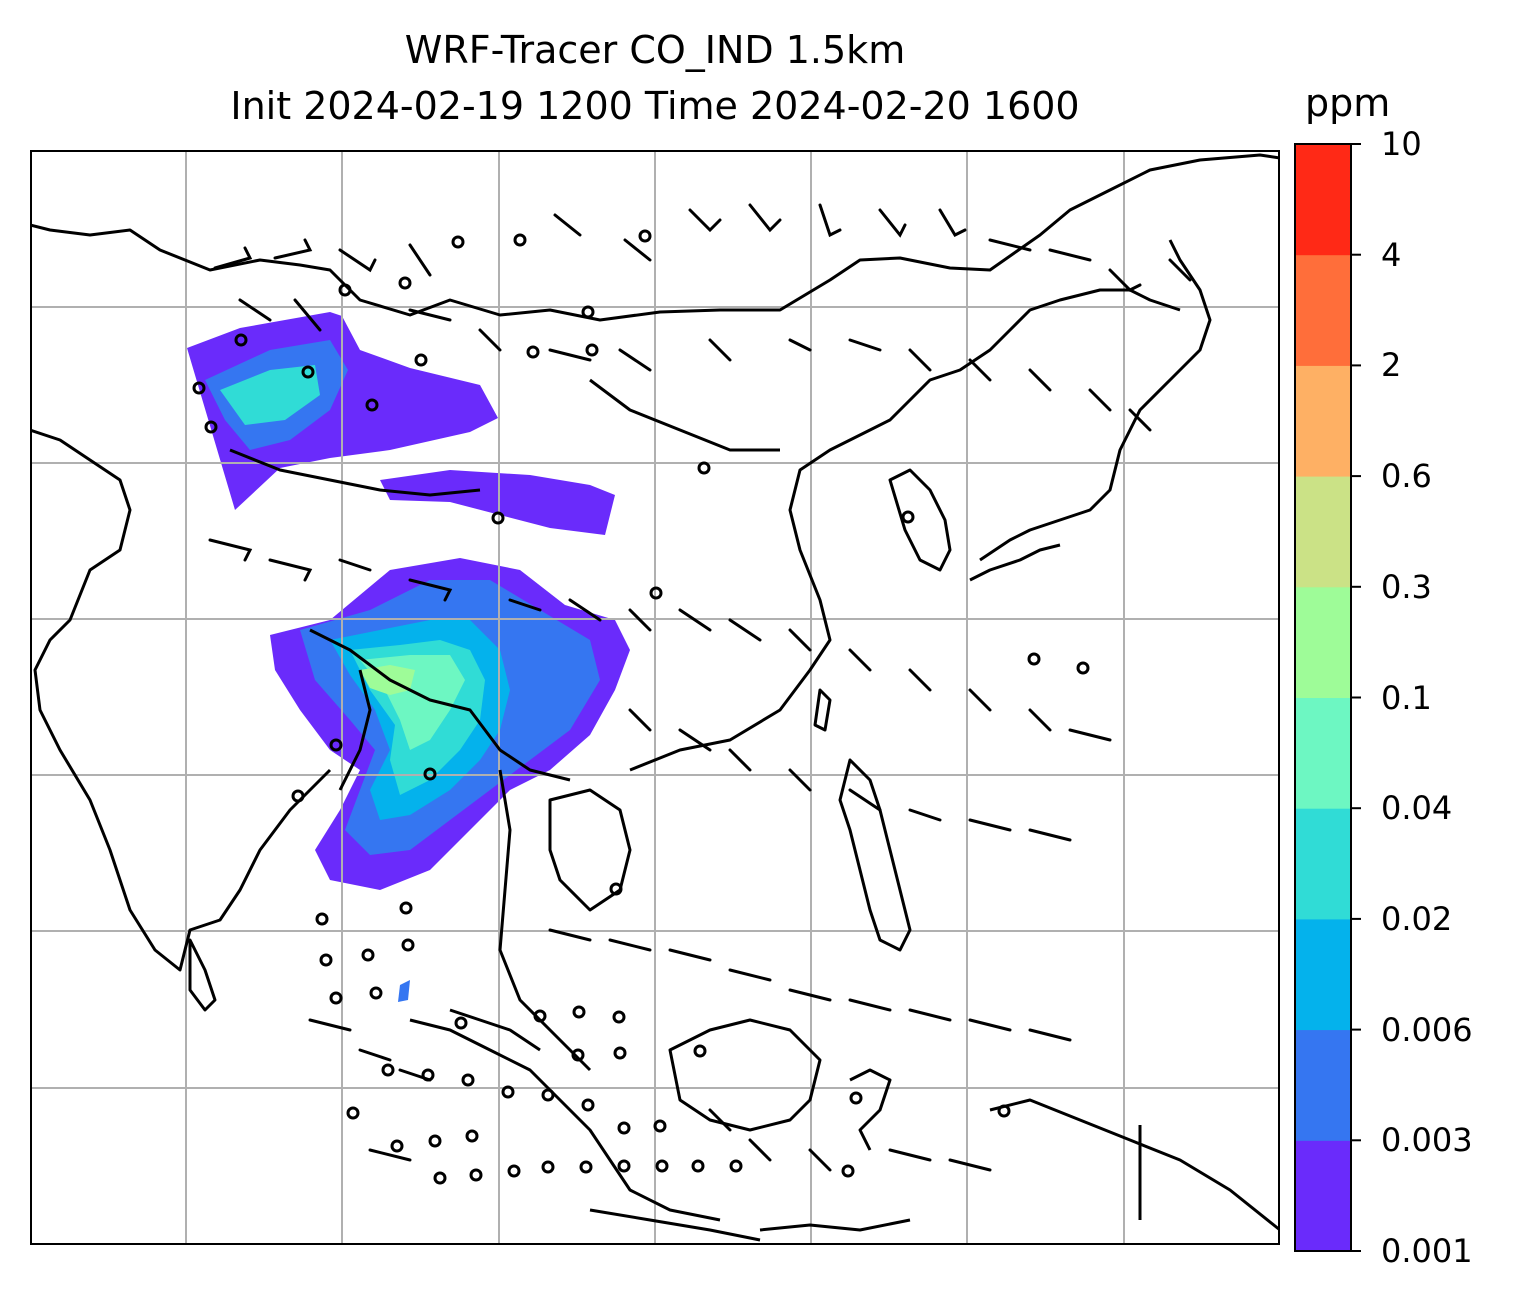 The width and height of the screenshot is (1528, 1306). I want to click on colorbar-tick-label: 0.3, so click(1406, 586).